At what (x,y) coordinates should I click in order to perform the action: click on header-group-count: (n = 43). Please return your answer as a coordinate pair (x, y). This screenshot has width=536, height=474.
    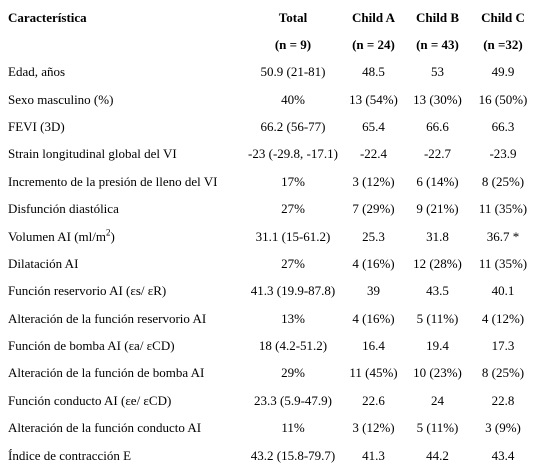
    Looking at the image, I should click on (437, 44).